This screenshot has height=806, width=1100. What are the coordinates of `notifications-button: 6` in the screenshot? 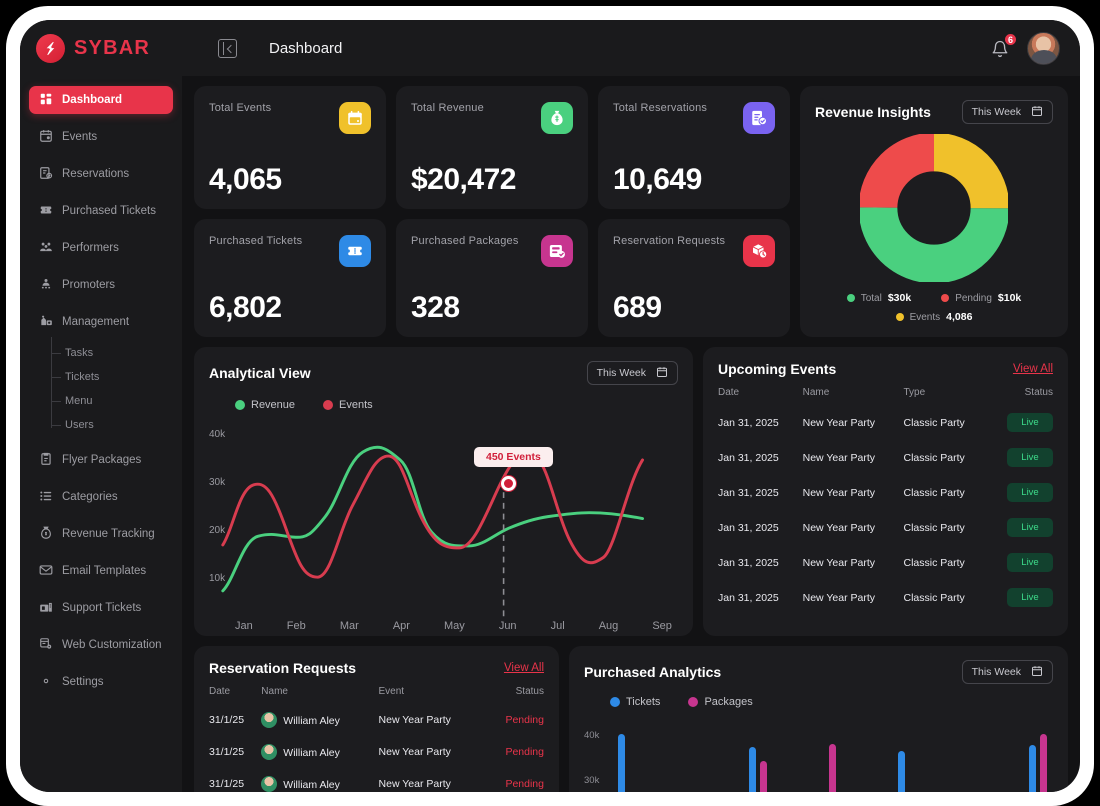 It's located at (1004, 46).